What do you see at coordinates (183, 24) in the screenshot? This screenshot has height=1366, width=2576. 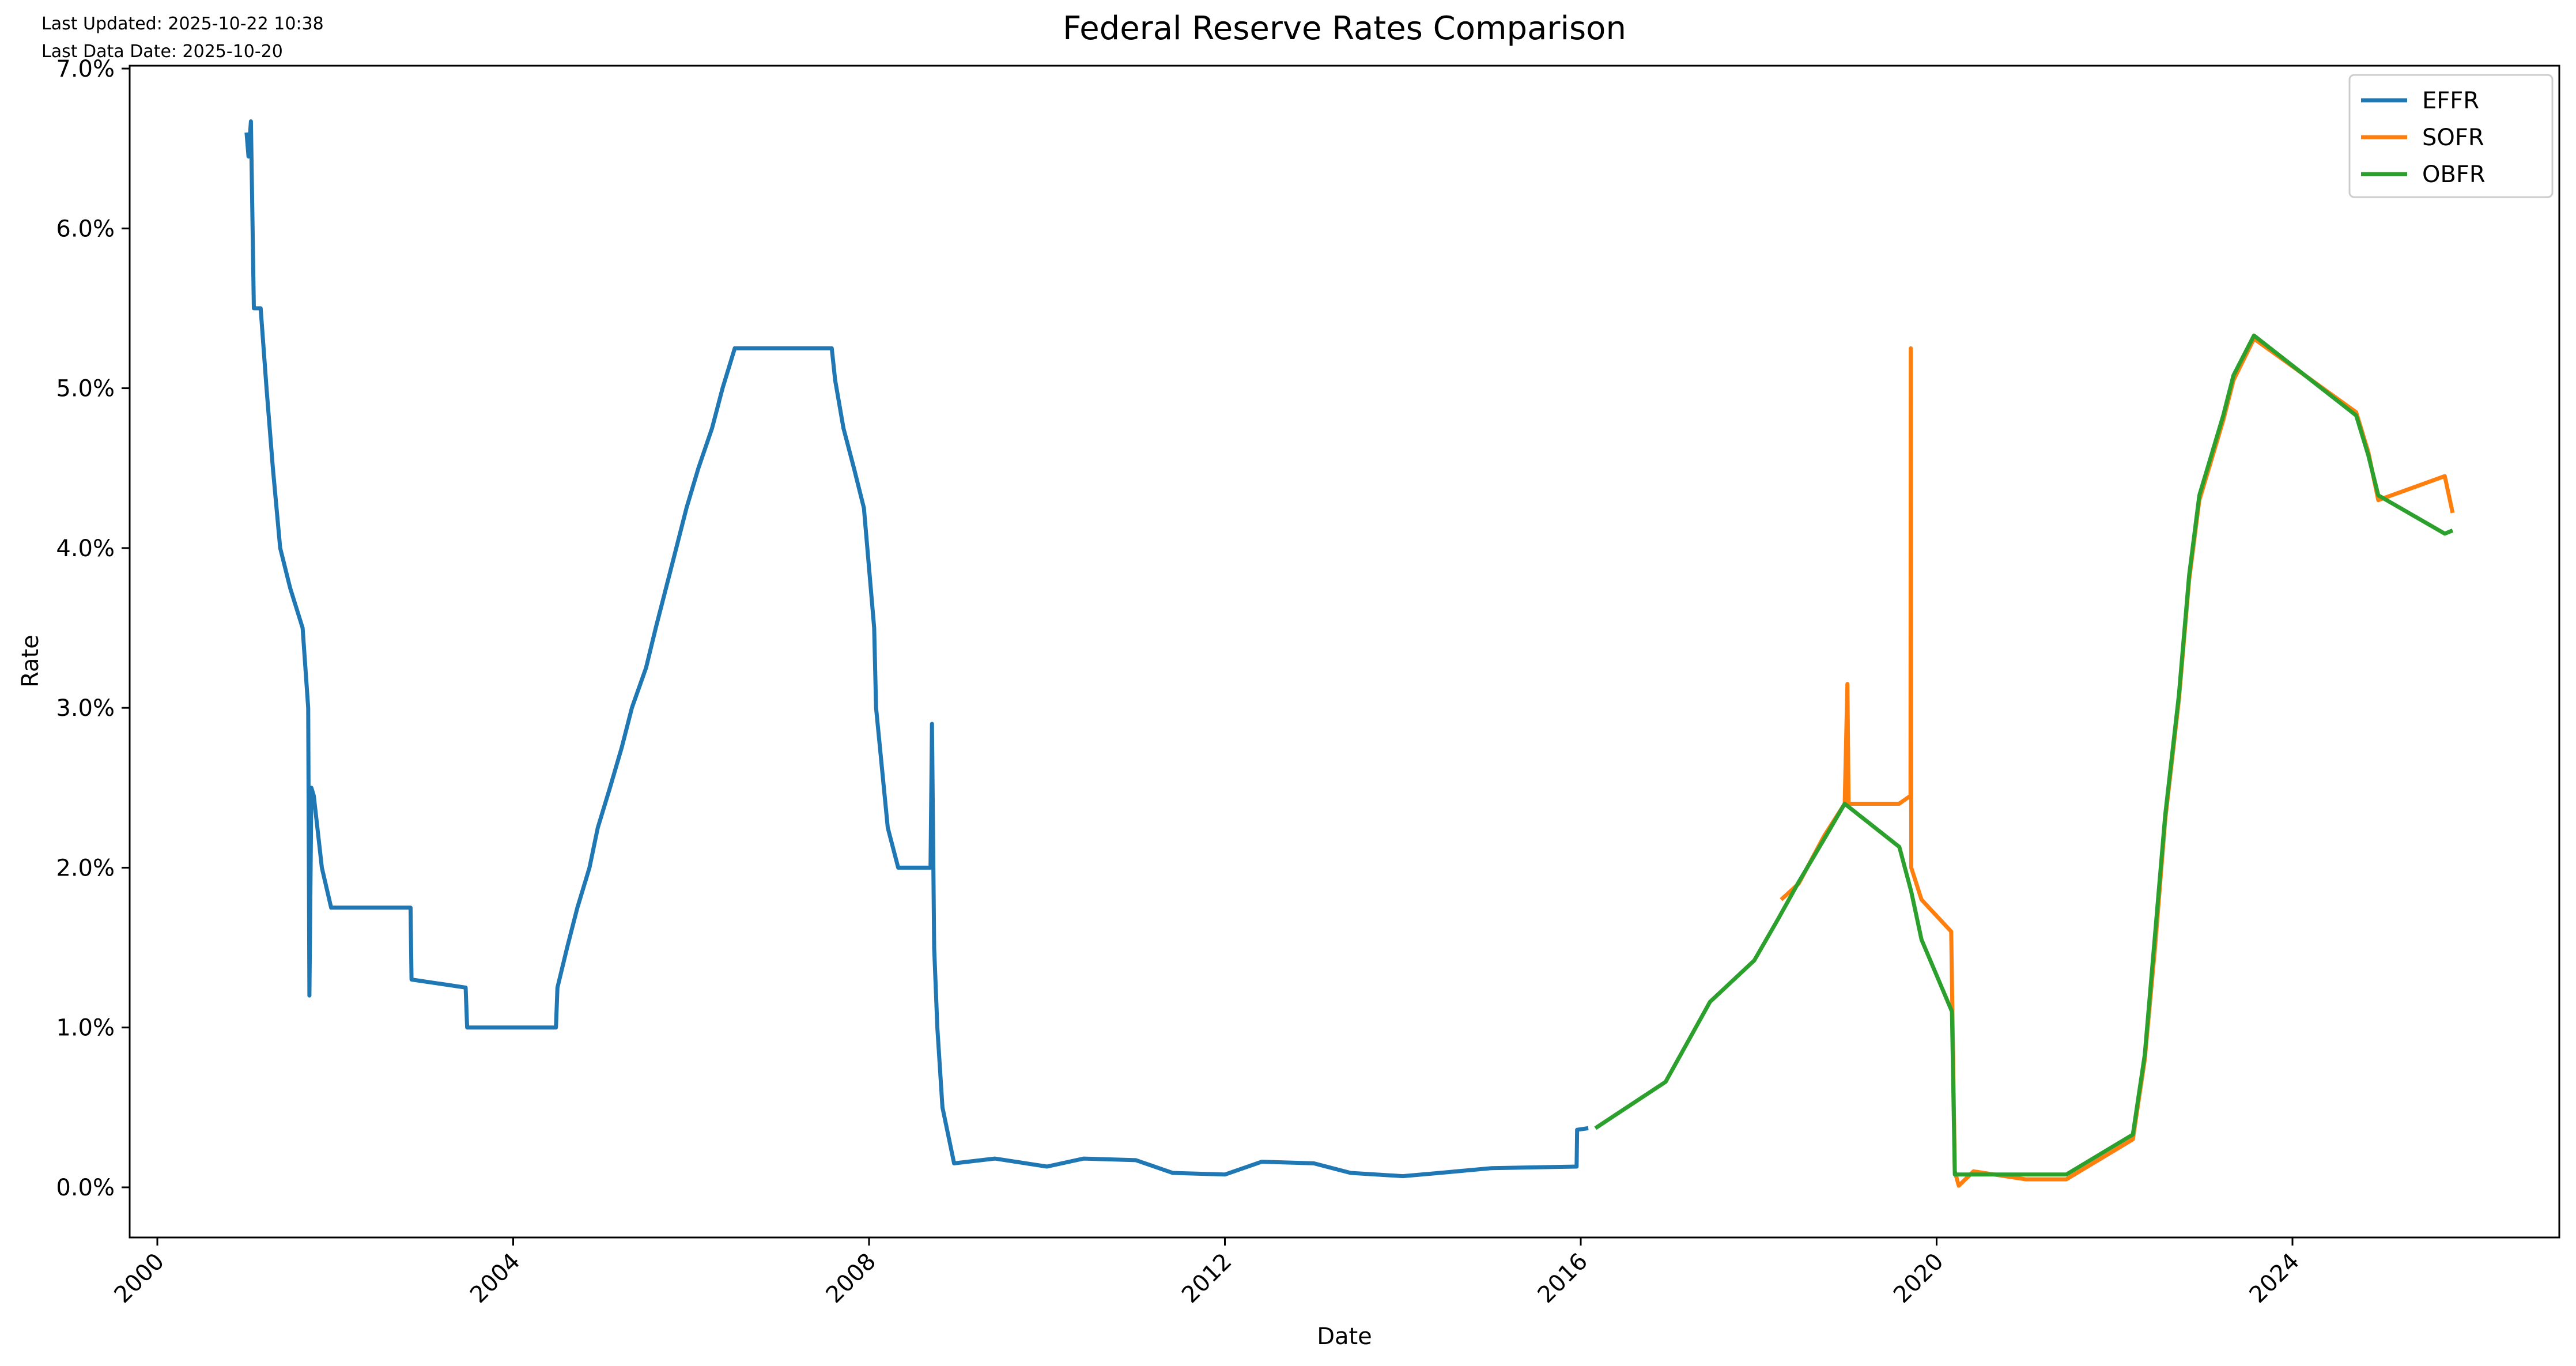 I see `last-updated-text: Last Updated: 2025-10-22 10:38` at bounding box center [183, 24].